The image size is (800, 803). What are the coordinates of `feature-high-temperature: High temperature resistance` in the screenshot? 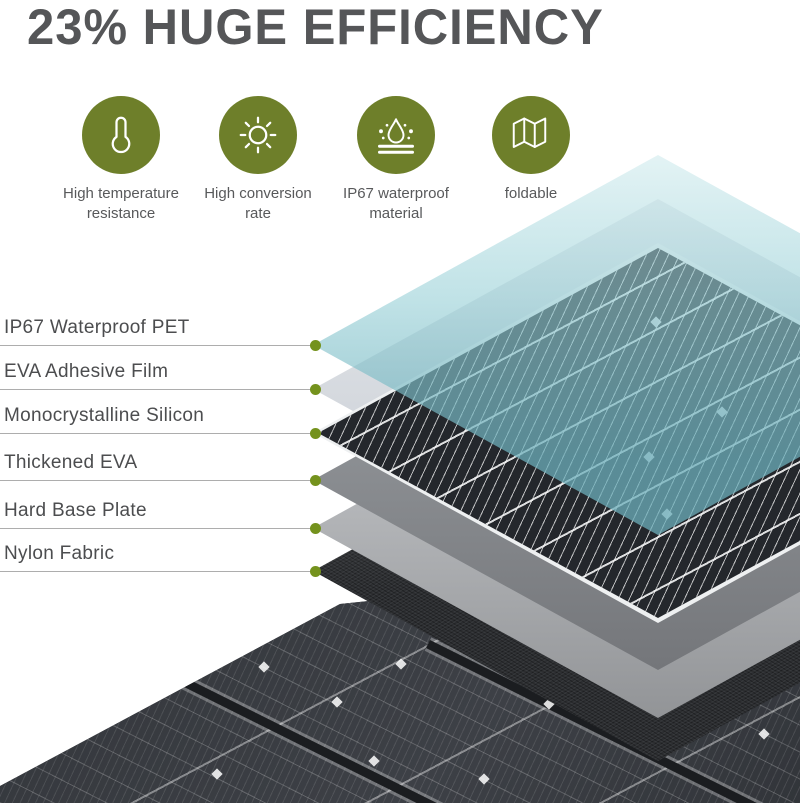 It's located at (121, 160).